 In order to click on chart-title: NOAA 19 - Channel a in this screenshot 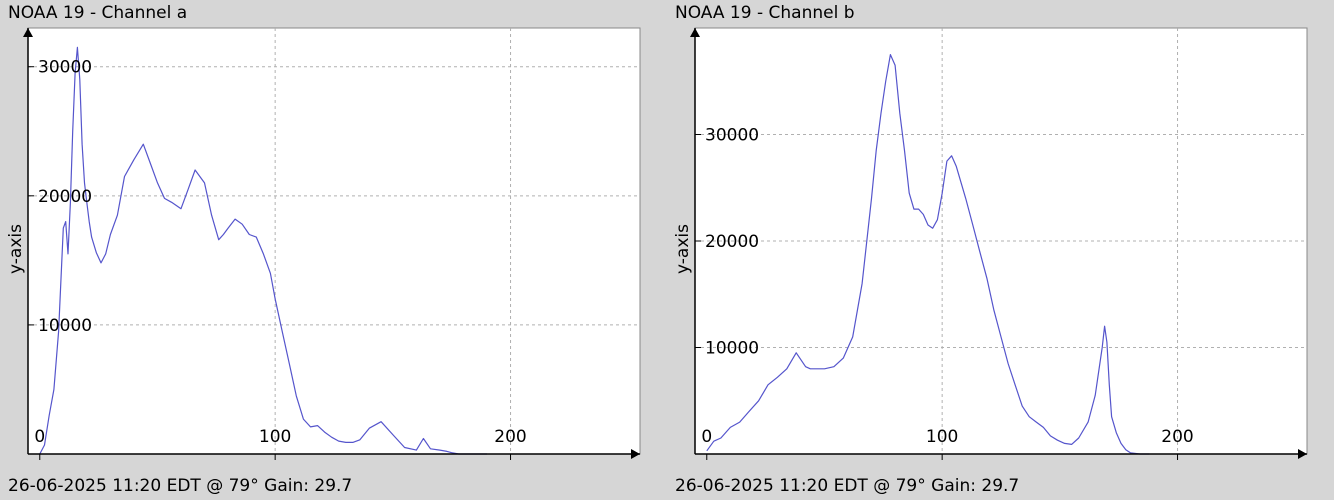, I will do `click(98, 13)`.